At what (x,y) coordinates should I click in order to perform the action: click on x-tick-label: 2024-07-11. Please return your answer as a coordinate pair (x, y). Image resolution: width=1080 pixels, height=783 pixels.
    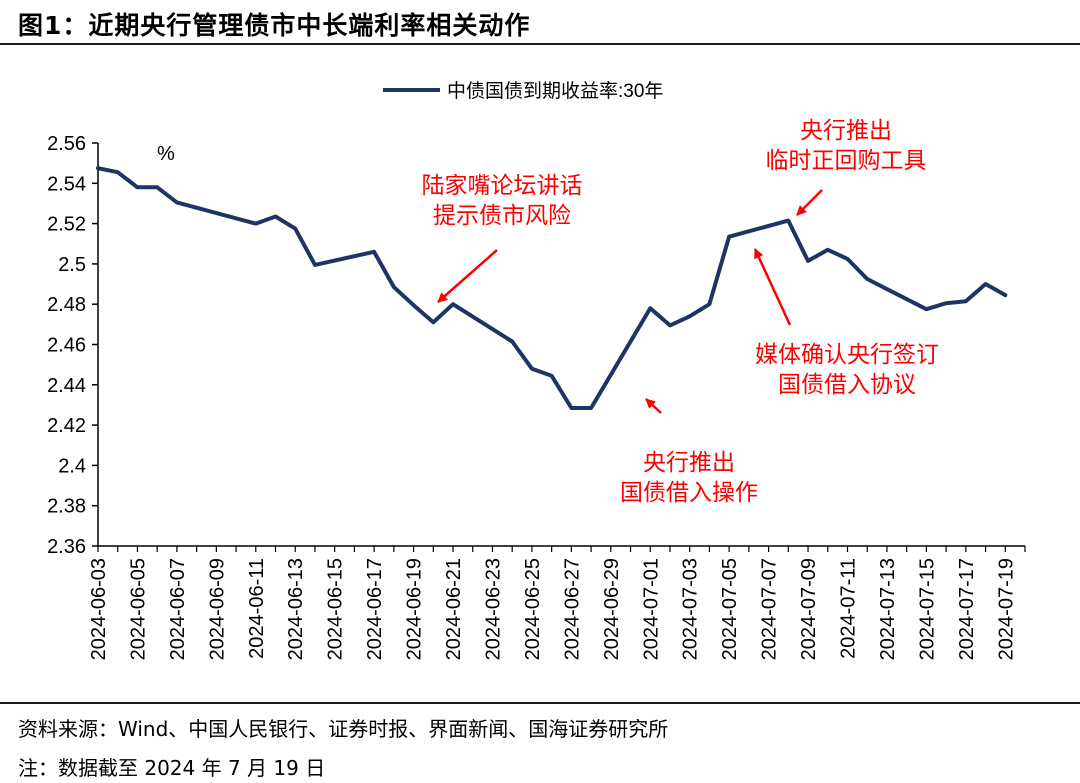
    Looking at the image, I should click on (848, 608).